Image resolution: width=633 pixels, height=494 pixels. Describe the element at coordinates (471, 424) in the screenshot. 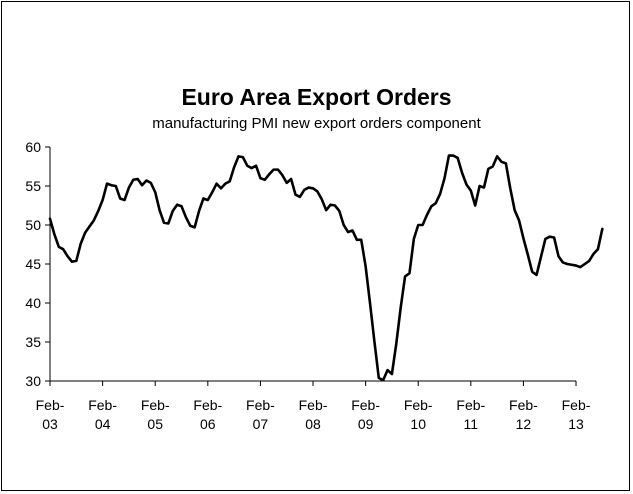

I see `x-tick-label: 11` at that location.